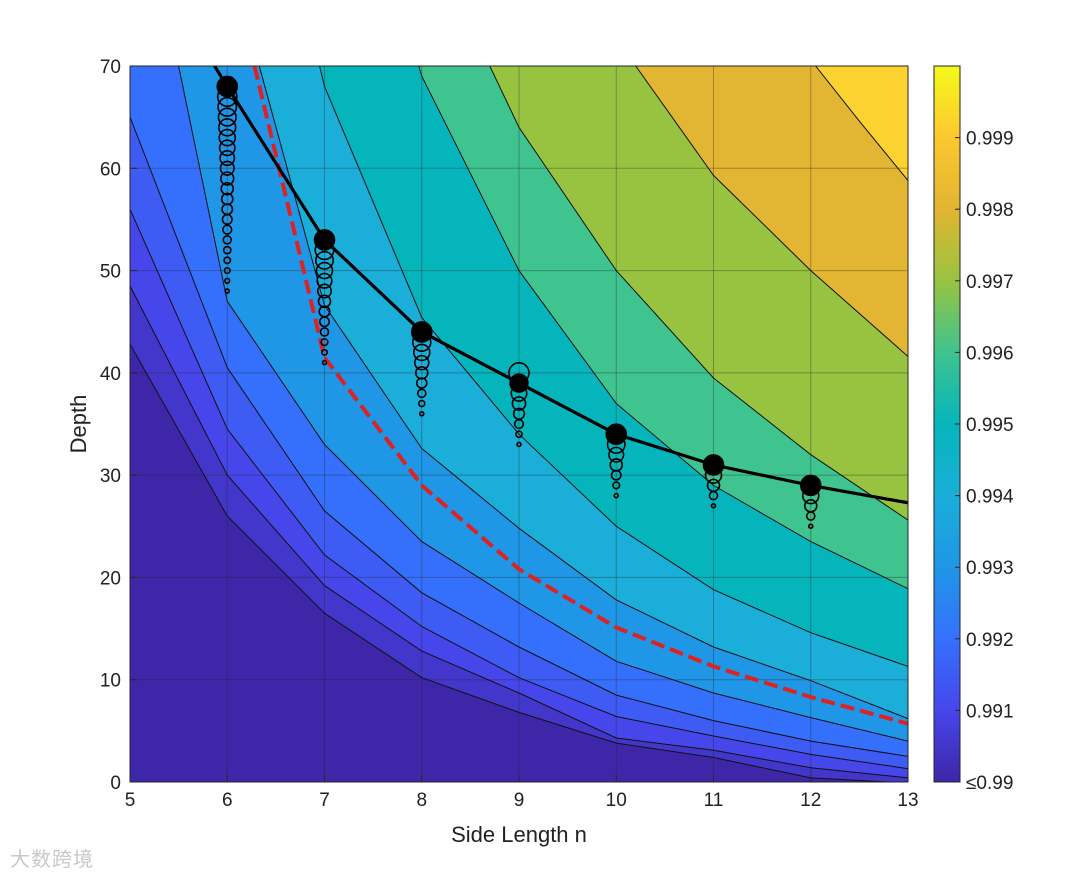 This screenshot has width=1080, height=878. Describe the element at coordinates (861, 123) in the screenshot. I see `contour-line-0.999` at that location.